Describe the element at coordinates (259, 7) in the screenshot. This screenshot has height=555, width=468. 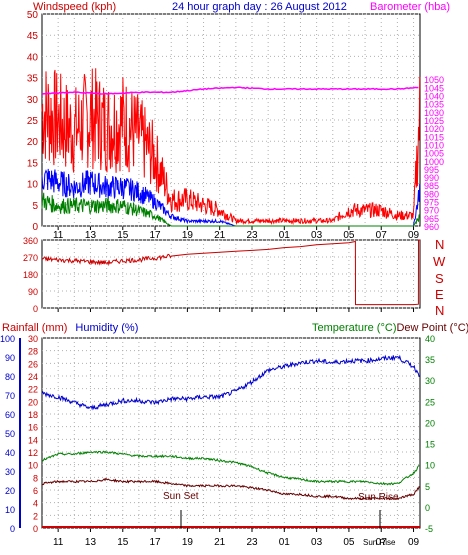
I see `graph-title: 24 hour graph day : 26 August 2012` at that location.